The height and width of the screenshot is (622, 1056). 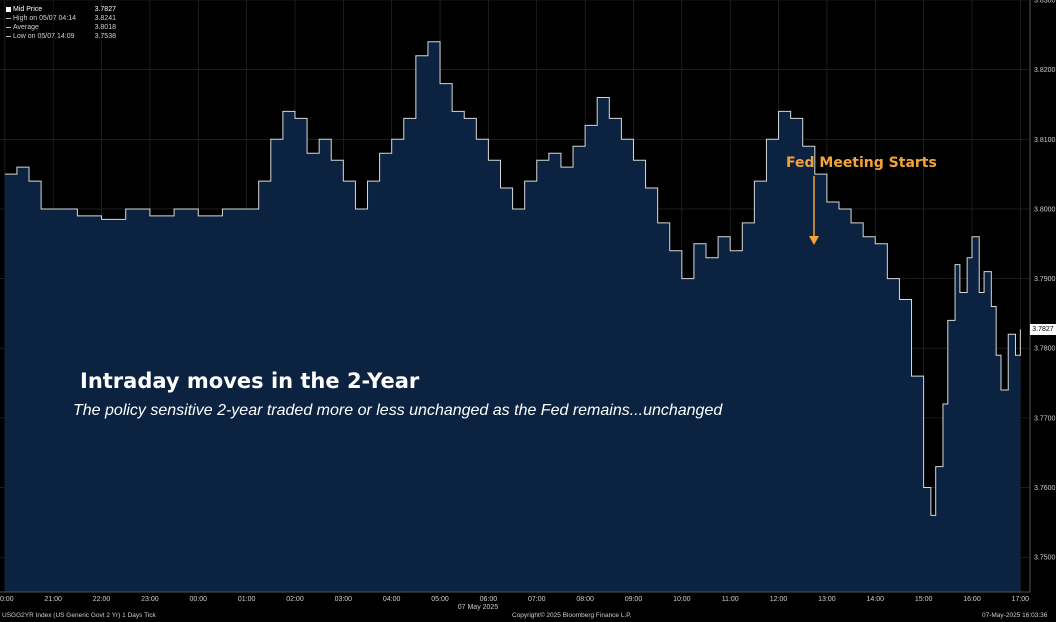 What do you see at coordinates (44, 36) in the screenshot?
I see `legend-label: Low on 05/07 14:09` at bounding box center [44, 36].